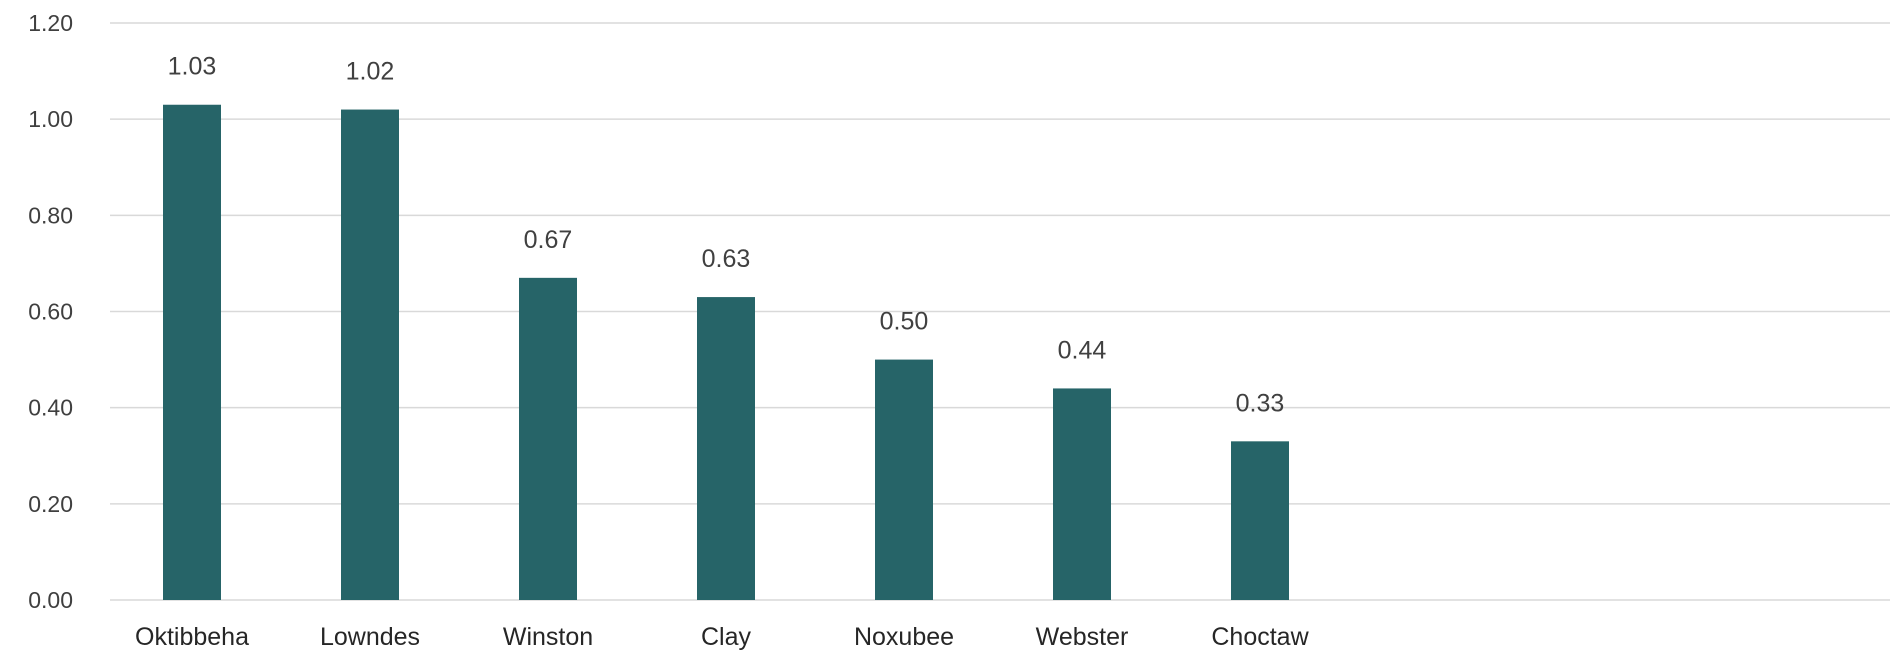 The image size is (1898, 657). What do you see at coordinates (50, 215) in the screenshot?
I see `y-tick-label: 0.80` at bounding box center [50, 215].